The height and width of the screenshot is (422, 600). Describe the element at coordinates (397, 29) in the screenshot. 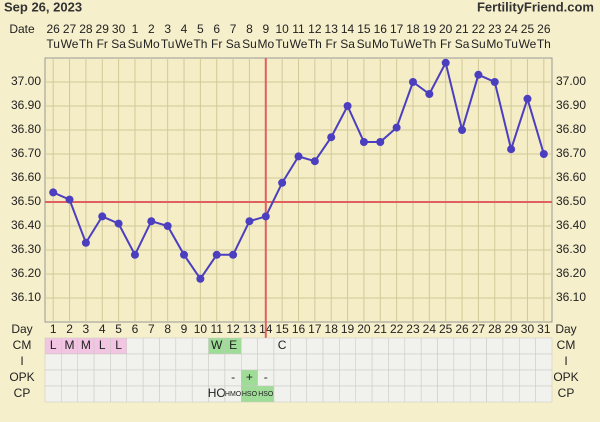

I see `date-label: 17` at that location.